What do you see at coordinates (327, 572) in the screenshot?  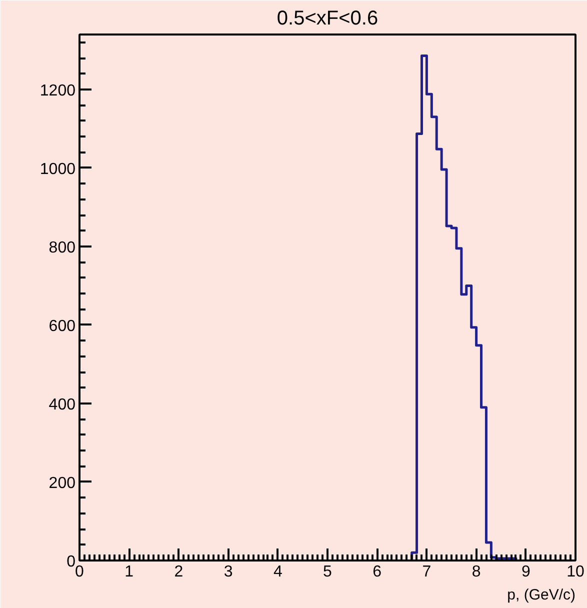 I see `x-tick-label: 5` at bounding box center [327, 572].